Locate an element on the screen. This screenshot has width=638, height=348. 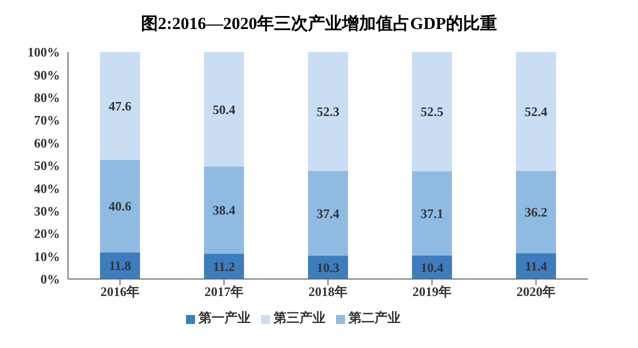
x-tick-label: 2019年 is located at coordinates (432, 292).